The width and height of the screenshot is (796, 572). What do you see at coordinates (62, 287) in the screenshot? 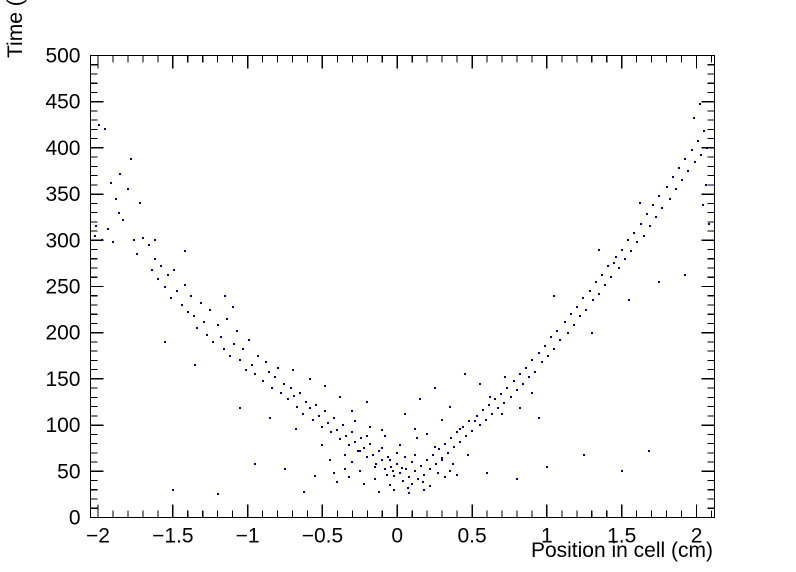
I see `y-tick-label: 250` at bounding box center [62, 287].